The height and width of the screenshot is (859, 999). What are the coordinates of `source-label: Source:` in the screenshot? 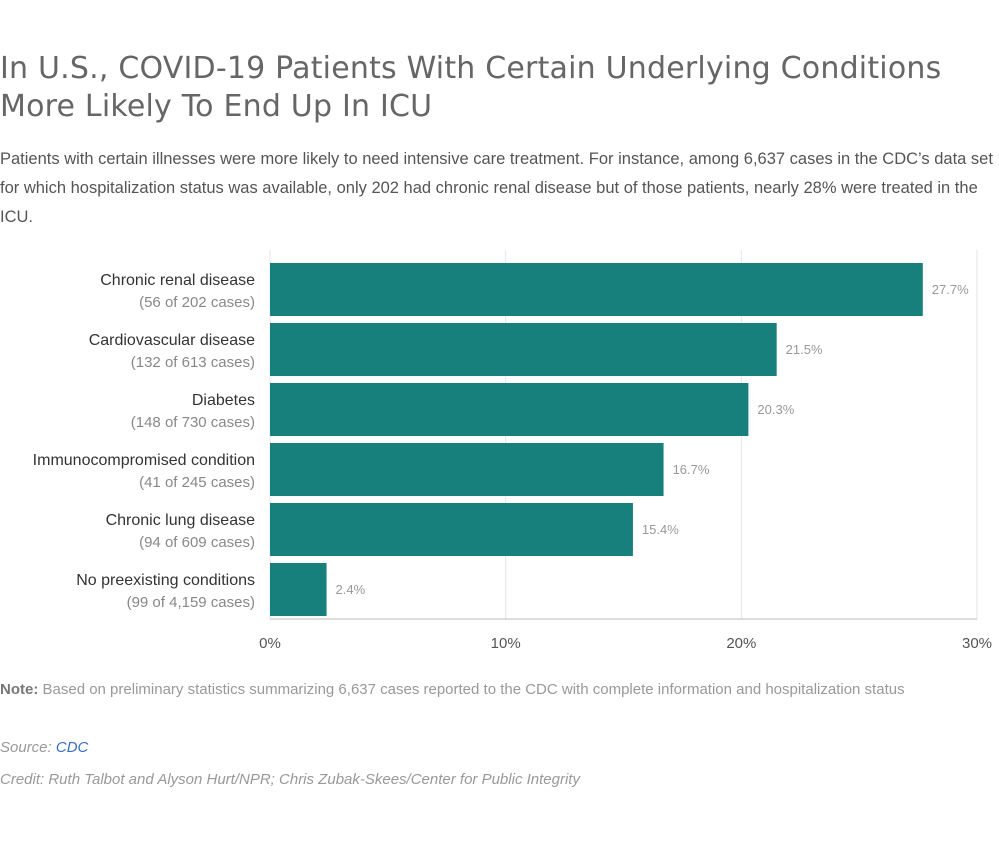 It's located at (26, 747).